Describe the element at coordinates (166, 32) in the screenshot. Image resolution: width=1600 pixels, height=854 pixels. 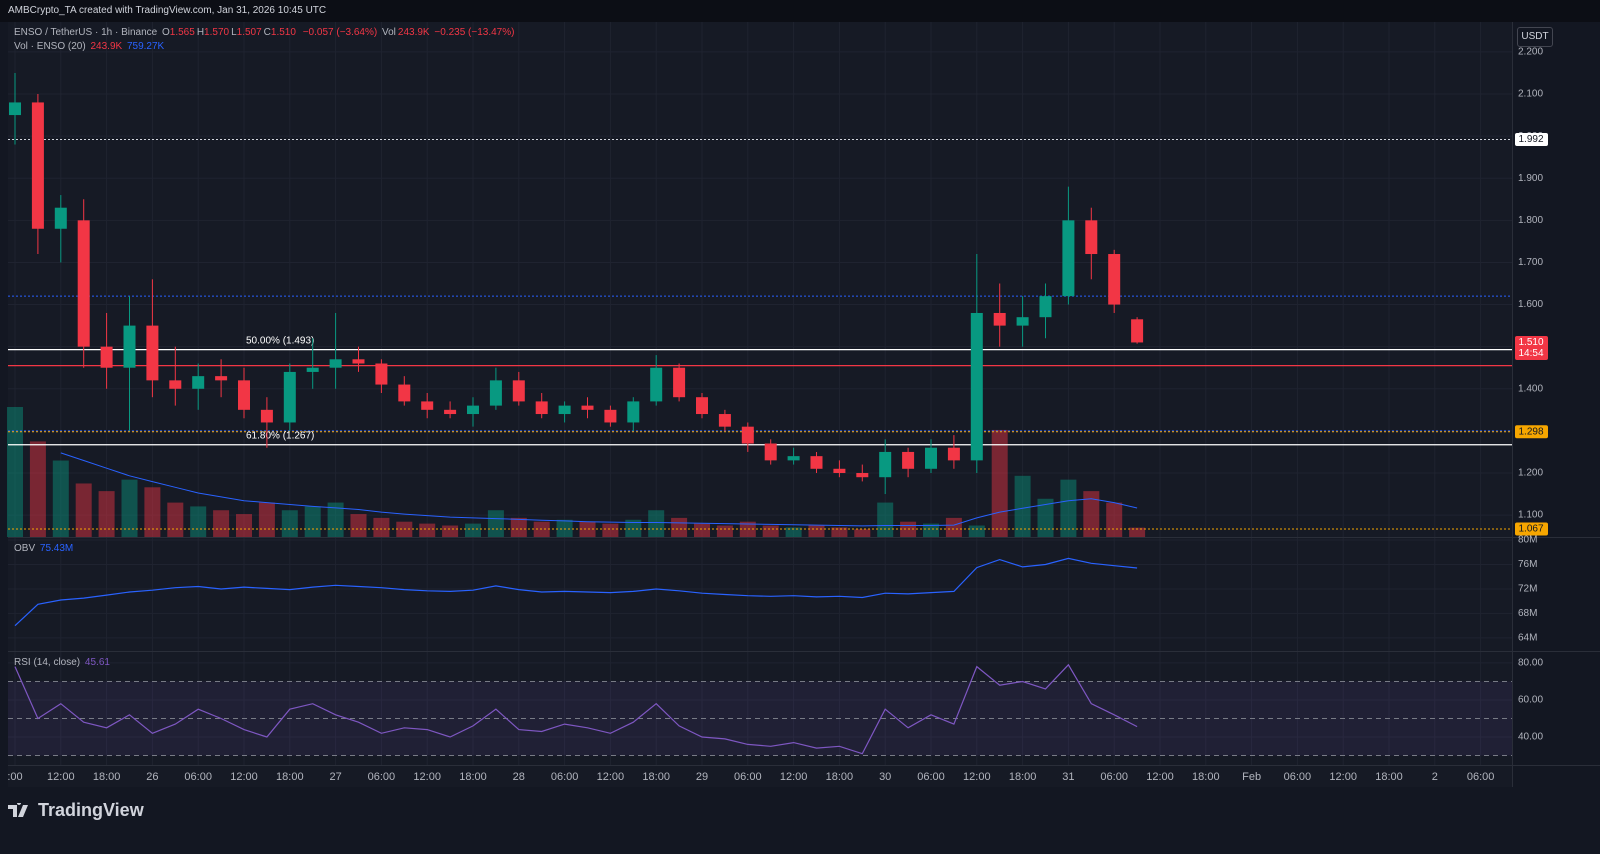
I see `ohlc-label: O` at that location.